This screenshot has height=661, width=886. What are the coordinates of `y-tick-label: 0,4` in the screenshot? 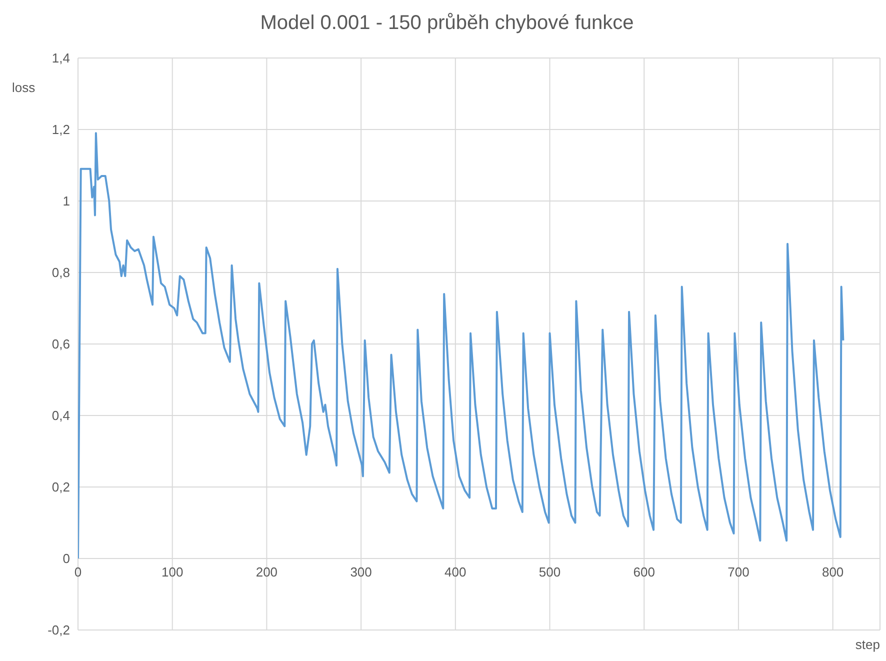 It's located at (61, 416).